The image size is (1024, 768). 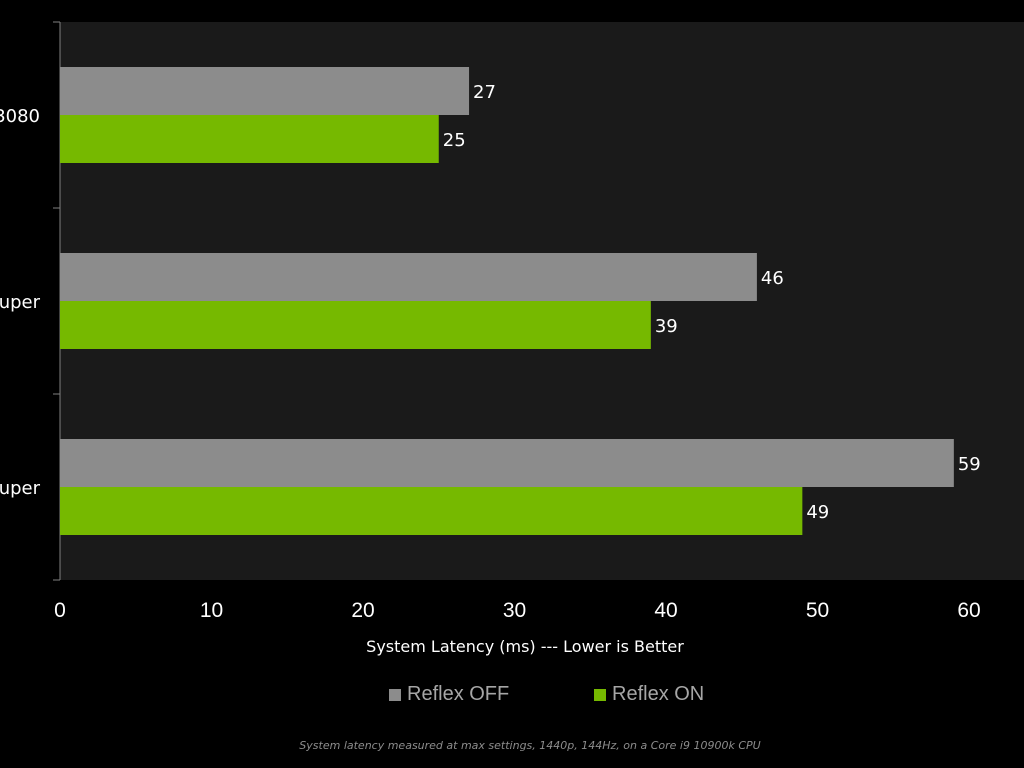 What do you see at coordinates (60, 610) in the screenshot?
I see `x-tick-label: 0` at bounding box center [60, 610].